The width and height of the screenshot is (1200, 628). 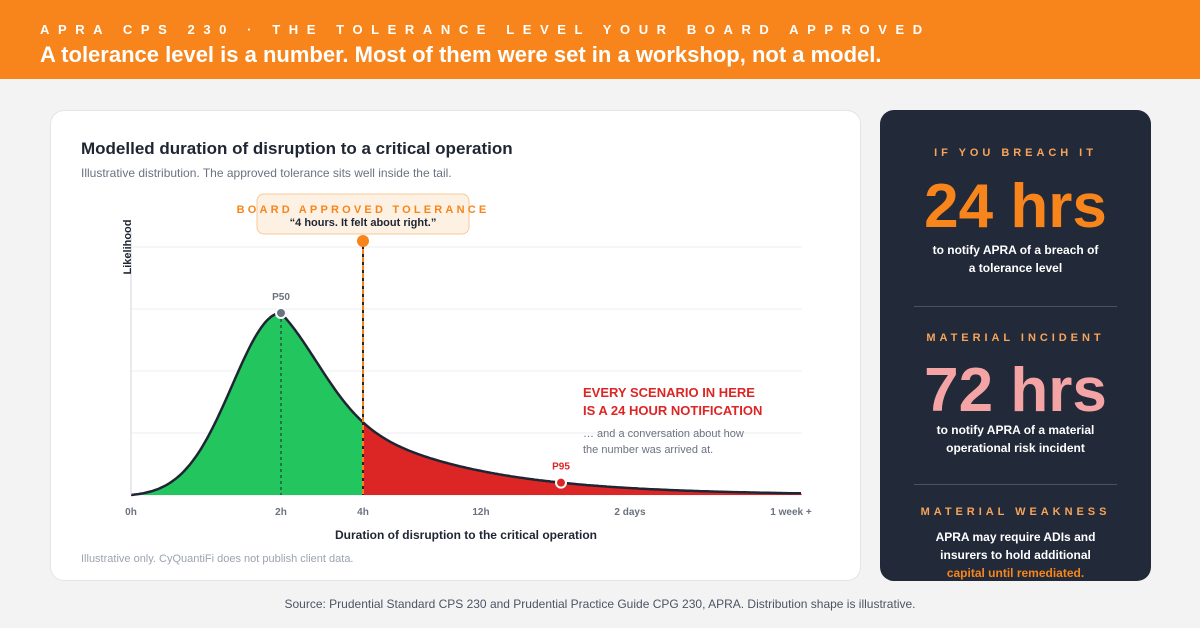 What do you see at coordinates (561, 467) in the screenshot?
I see `p95-label: P95` at bounding box center [561, 467].